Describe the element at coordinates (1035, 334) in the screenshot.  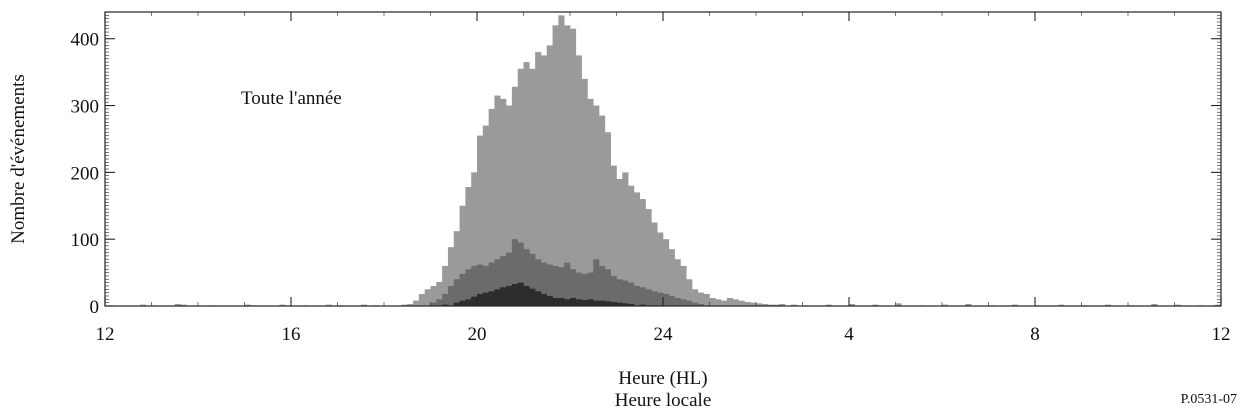
I see `x-tick-label-5: 8` at that location.